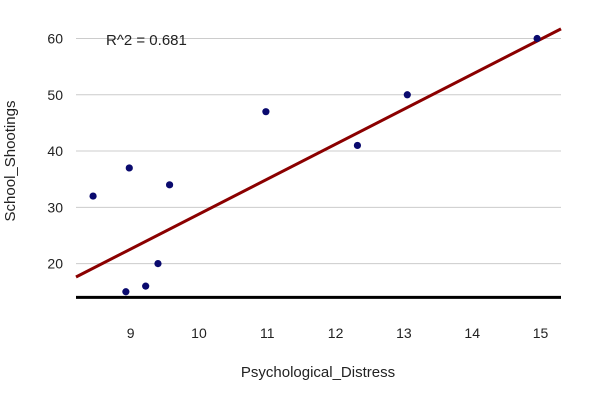  What do you see at coordinates (267, 333) in the screenshot?
I see `x-tick-label: 11` at bounding box center [267, 333].